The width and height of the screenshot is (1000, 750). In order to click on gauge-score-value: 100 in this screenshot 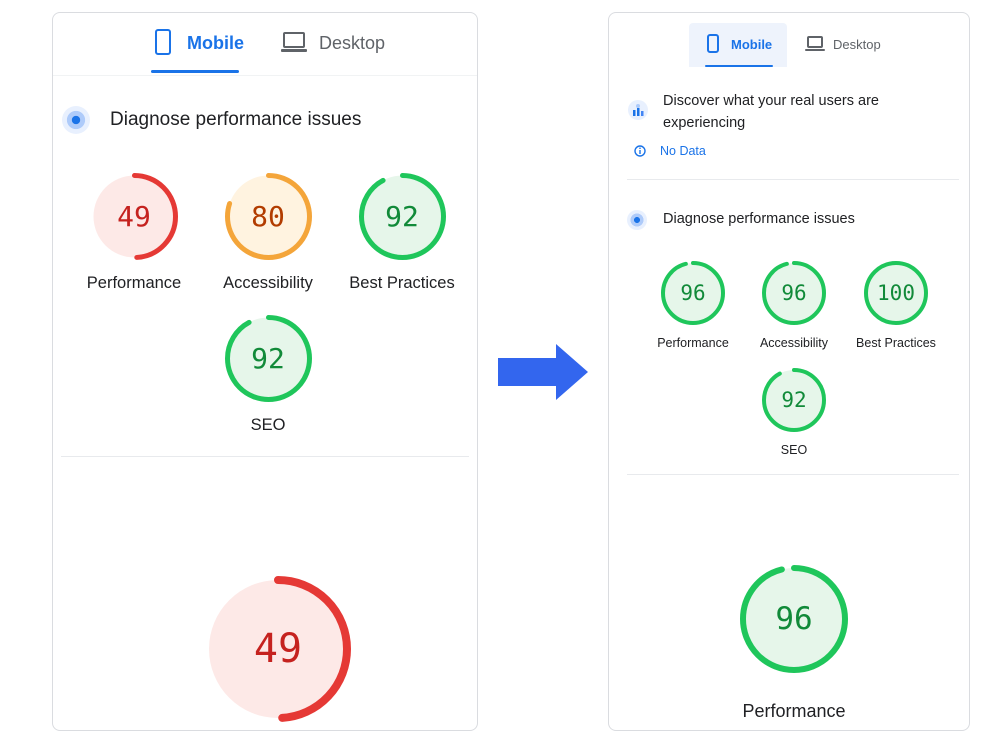, I will do `click(896, 293)`.